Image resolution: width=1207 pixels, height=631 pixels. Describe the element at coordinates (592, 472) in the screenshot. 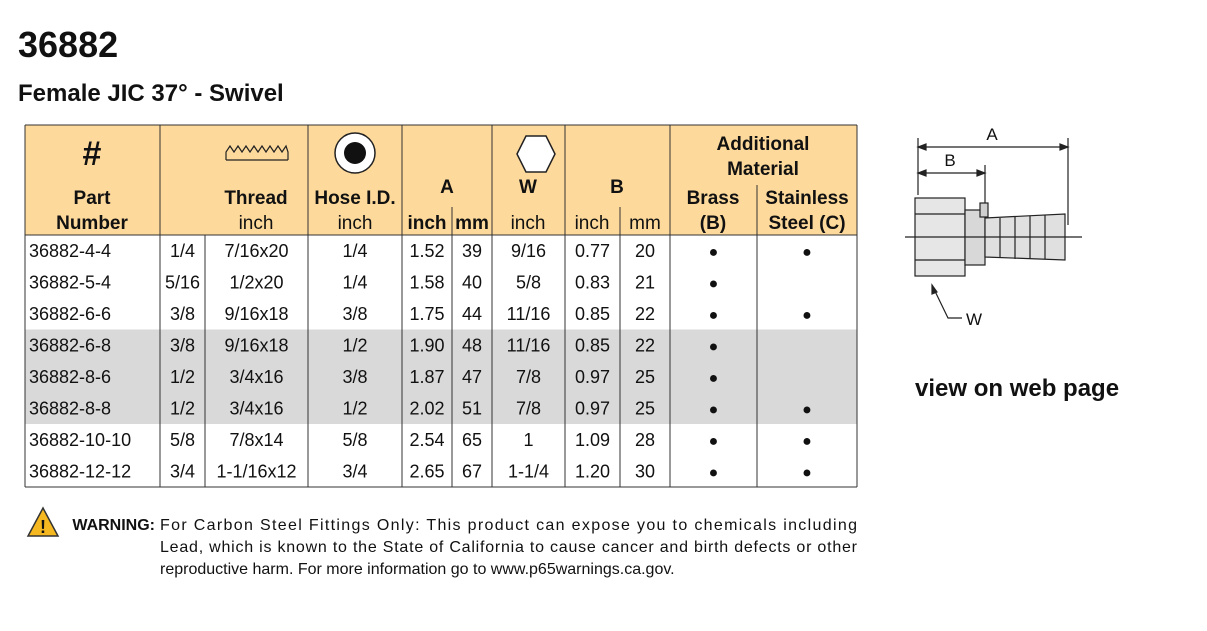

I see `cell: 1.20` at that location.